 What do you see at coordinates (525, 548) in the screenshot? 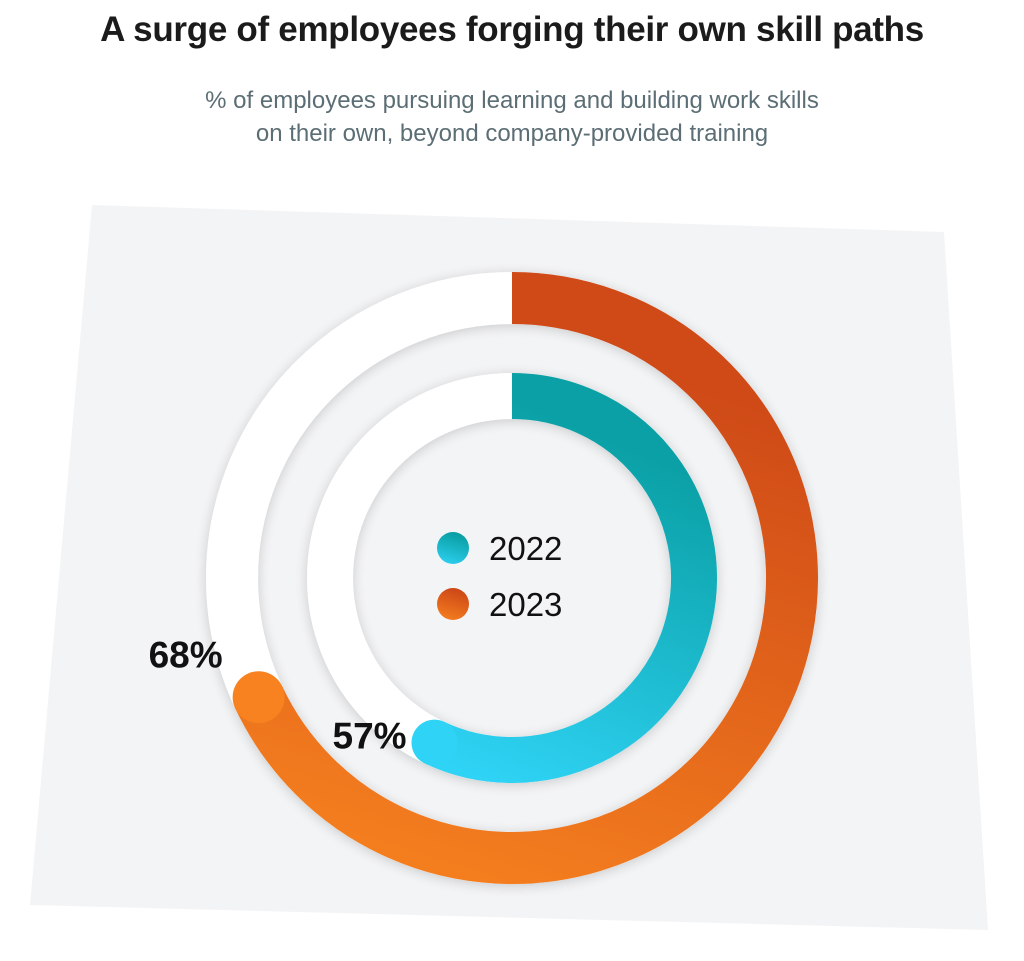
I see `legend-label-2022: 2022` at bounding box center [525, 548].